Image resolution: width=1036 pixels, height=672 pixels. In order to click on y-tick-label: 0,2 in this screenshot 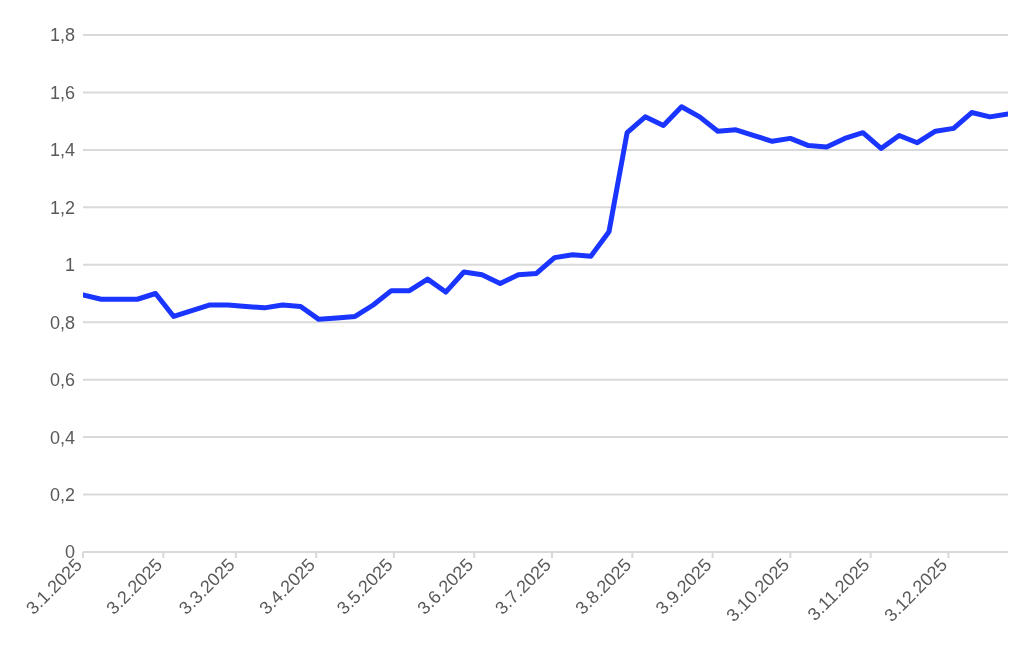, I will do `click(62, 494)`.